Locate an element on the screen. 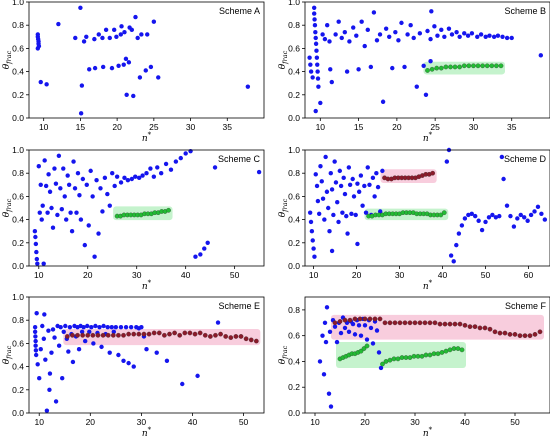 Image resolution: width=550 pixels, height=440 pixels. y-axis-label-base: θ is located at coordinates (283, 214).